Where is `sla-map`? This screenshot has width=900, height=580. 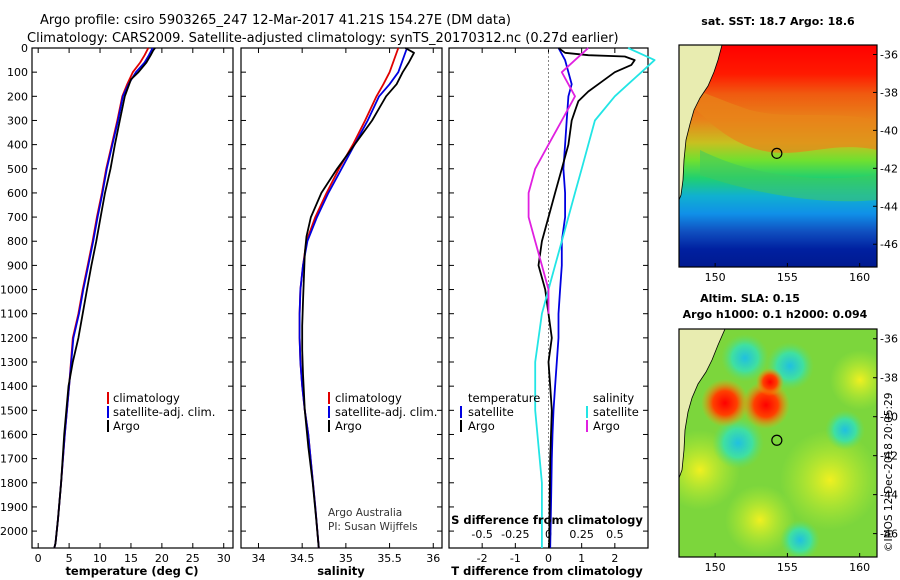 sla-map is located at coordinates (778, 443).